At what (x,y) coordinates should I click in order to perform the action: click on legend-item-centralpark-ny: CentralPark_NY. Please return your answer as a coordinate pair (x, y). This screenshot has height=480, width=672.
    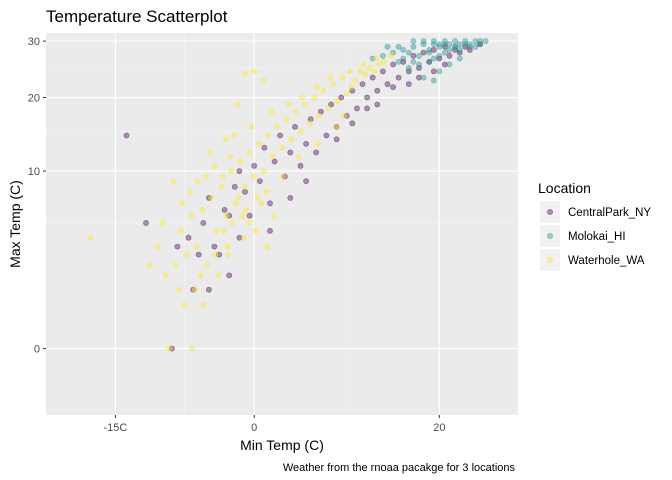
    Looking at the image, I should click on (595, 212).